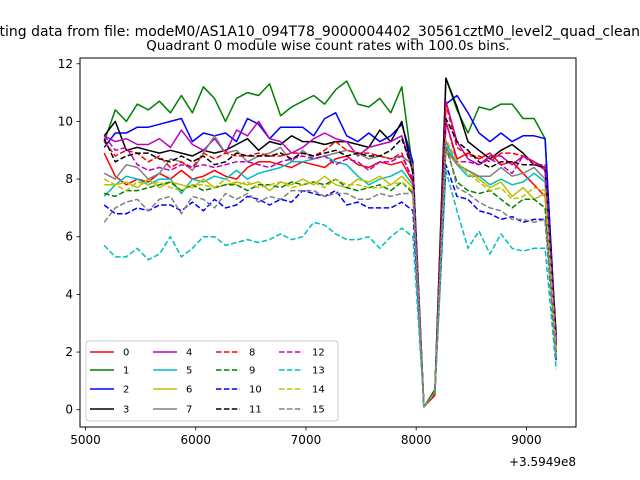 This screenshot has width=640, height=480. What do you see at coordinates (255, 410) in the screenshot?
I see `legend-label-11: 11` at bounding box center [255, 410].